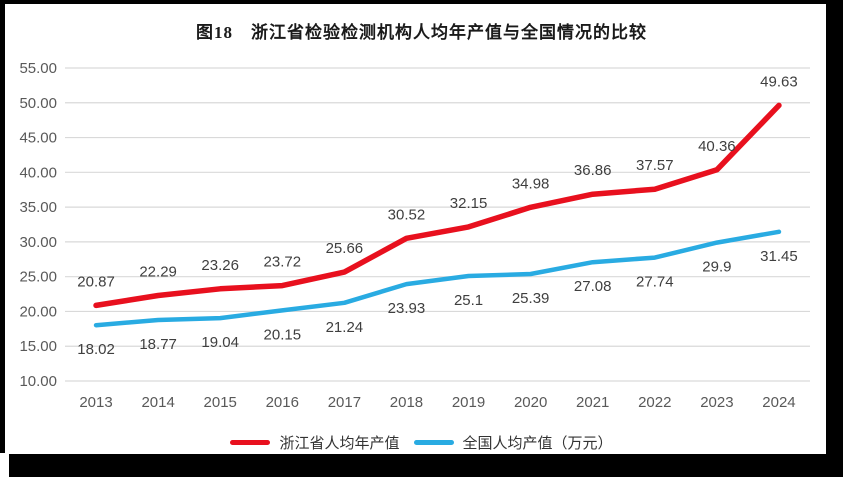 The width and height of the screenshot is (843, 477). I want to click on data-label: 49.63, so click(779, 81).